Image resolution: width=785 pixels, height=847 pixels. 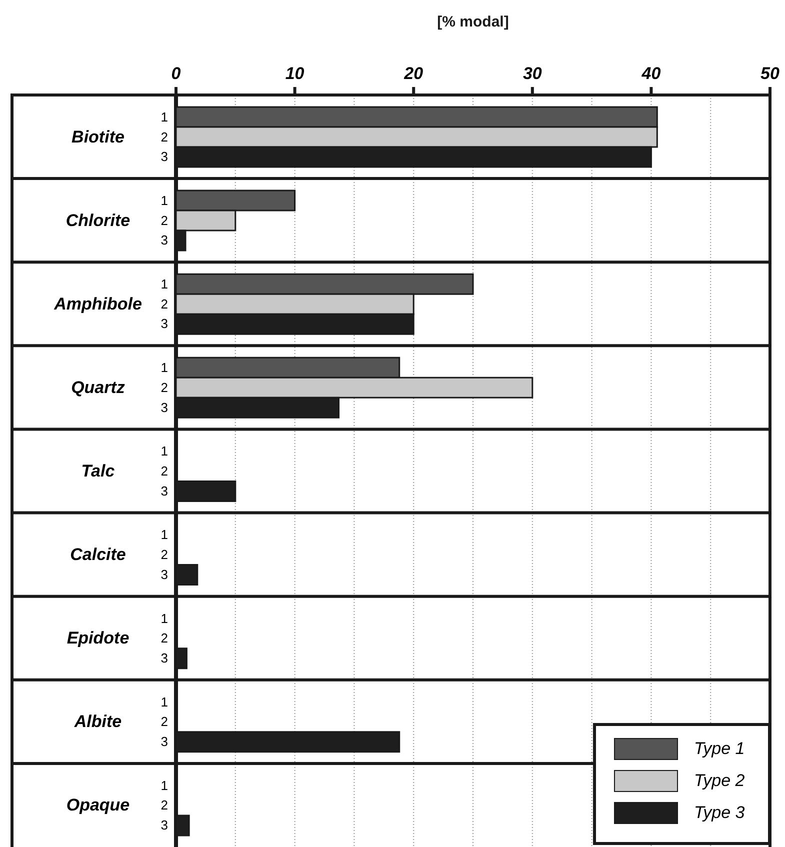 I want to click on x-axis-title: [% modal], so click(x=473, y=22).